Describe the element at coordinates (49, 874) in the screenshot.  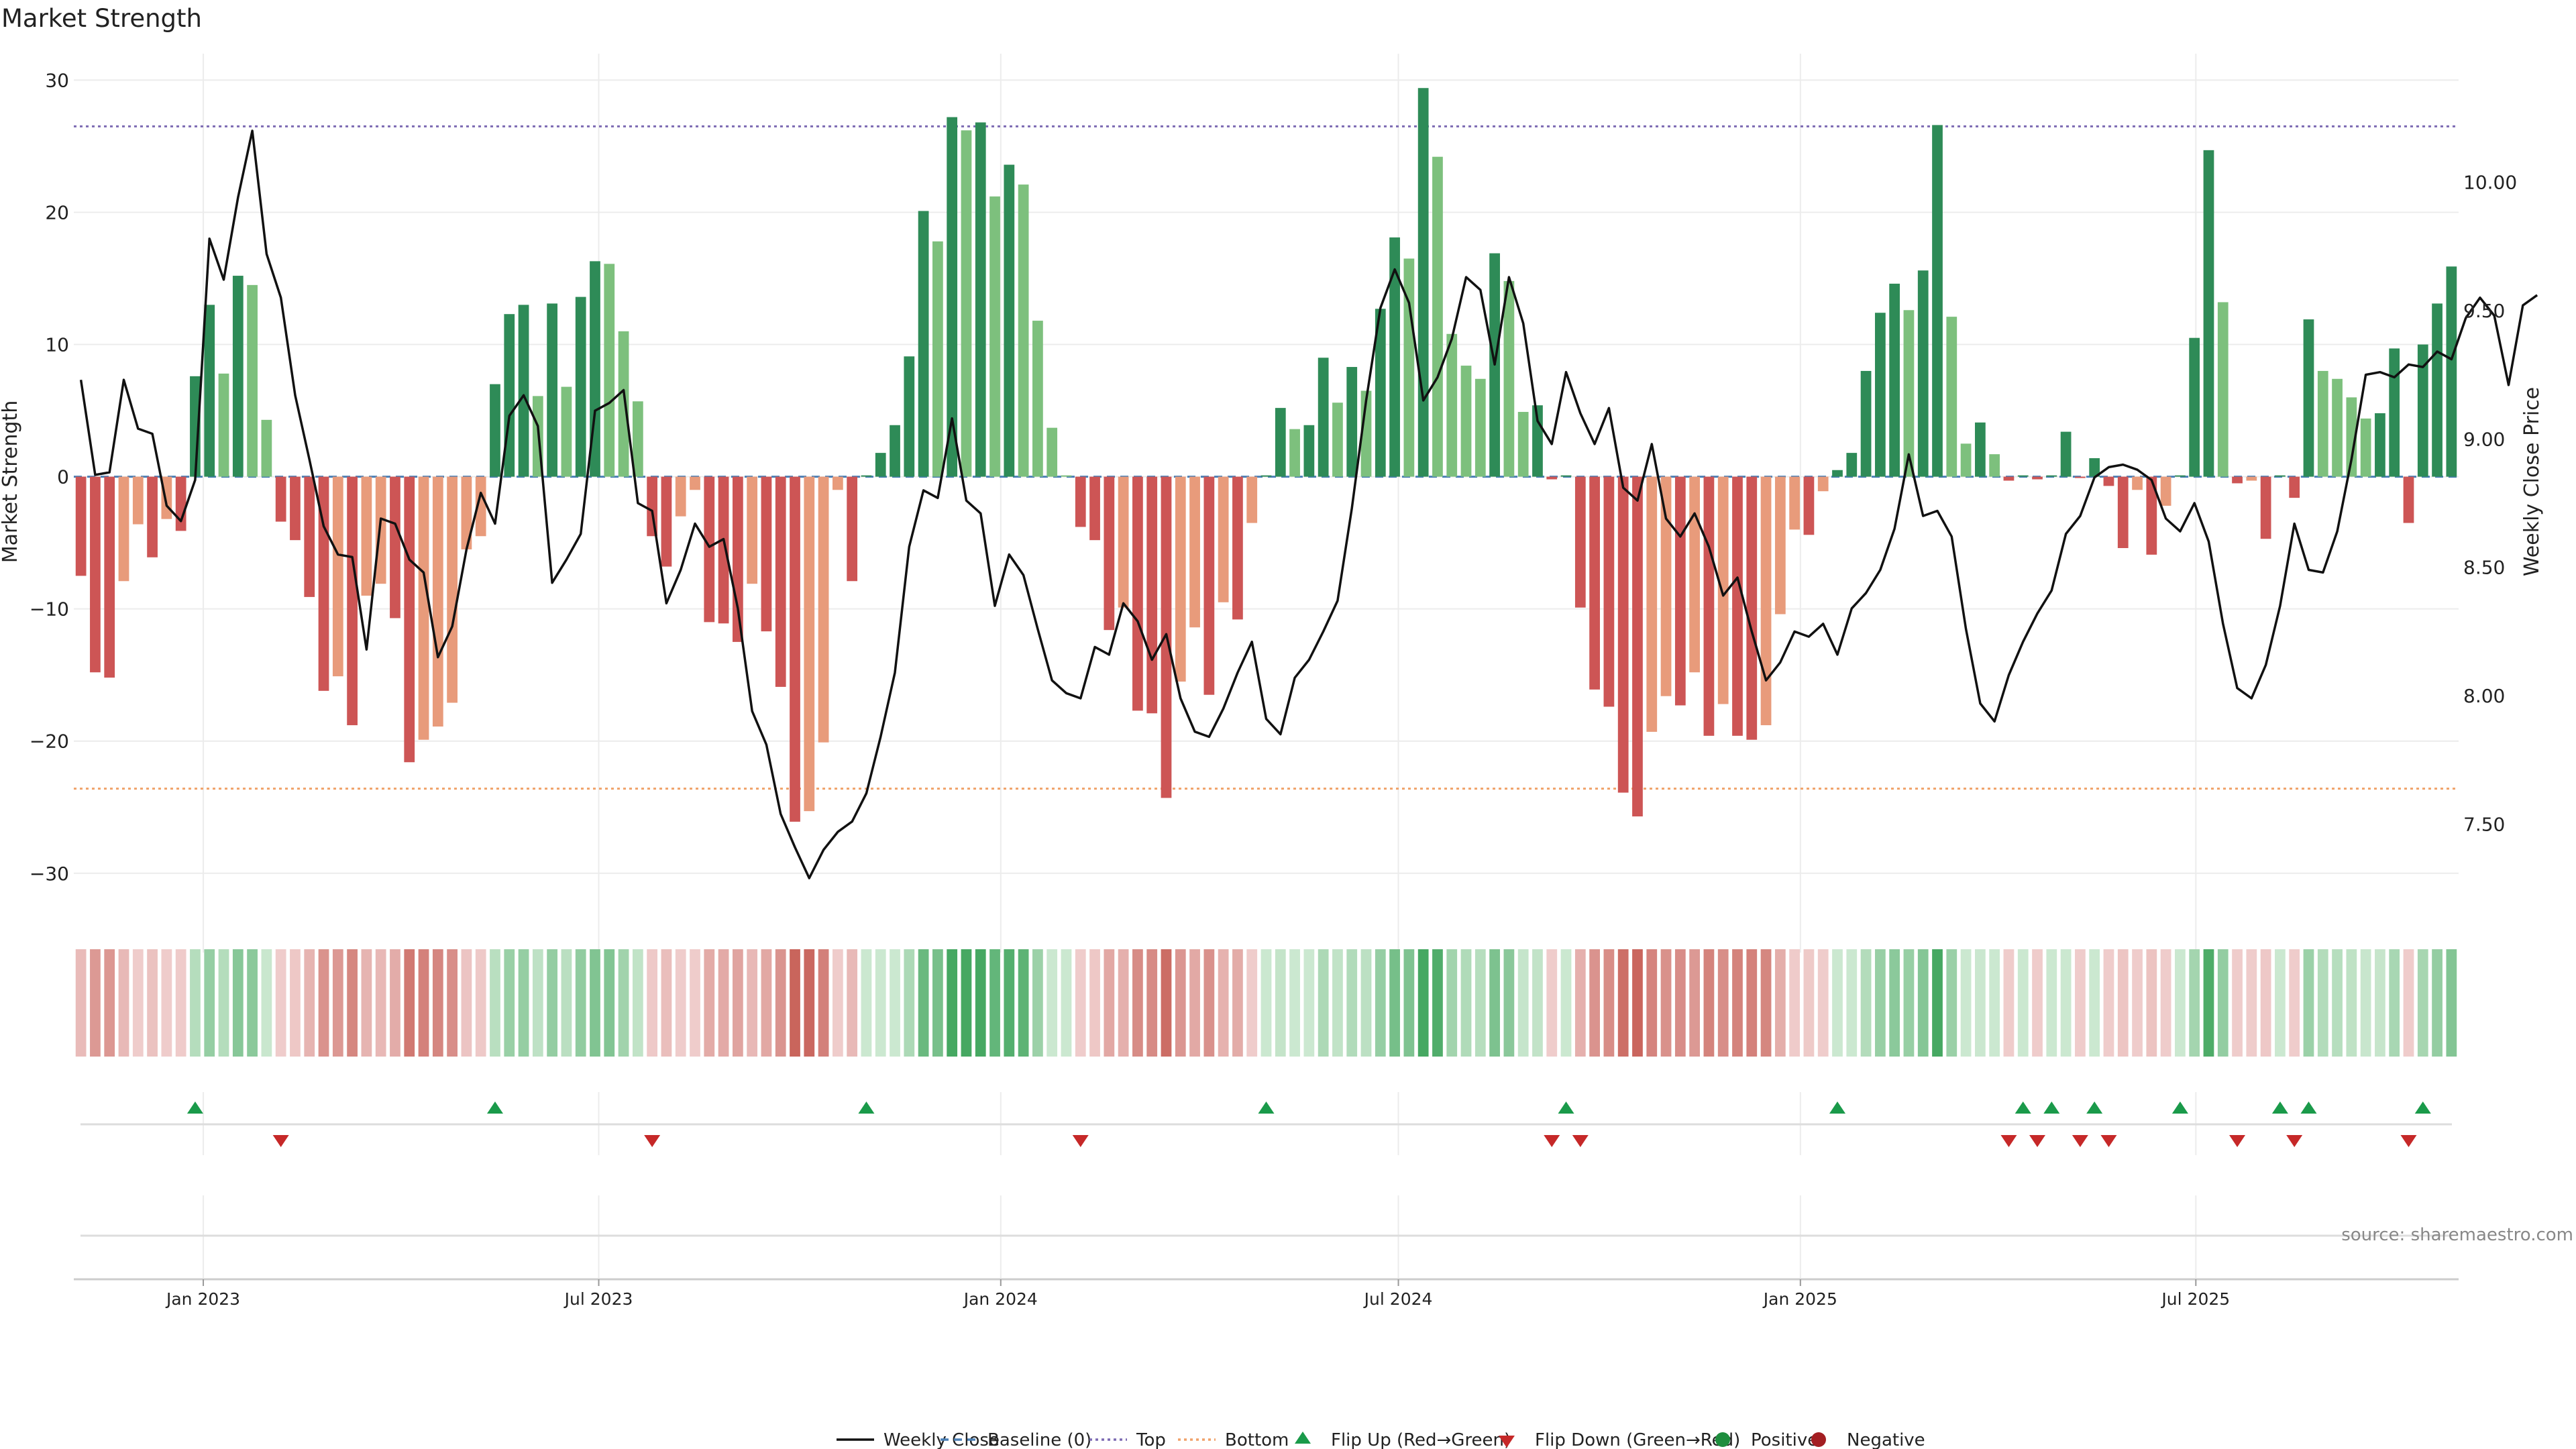
I see `y-tick-label: −30` at that location.